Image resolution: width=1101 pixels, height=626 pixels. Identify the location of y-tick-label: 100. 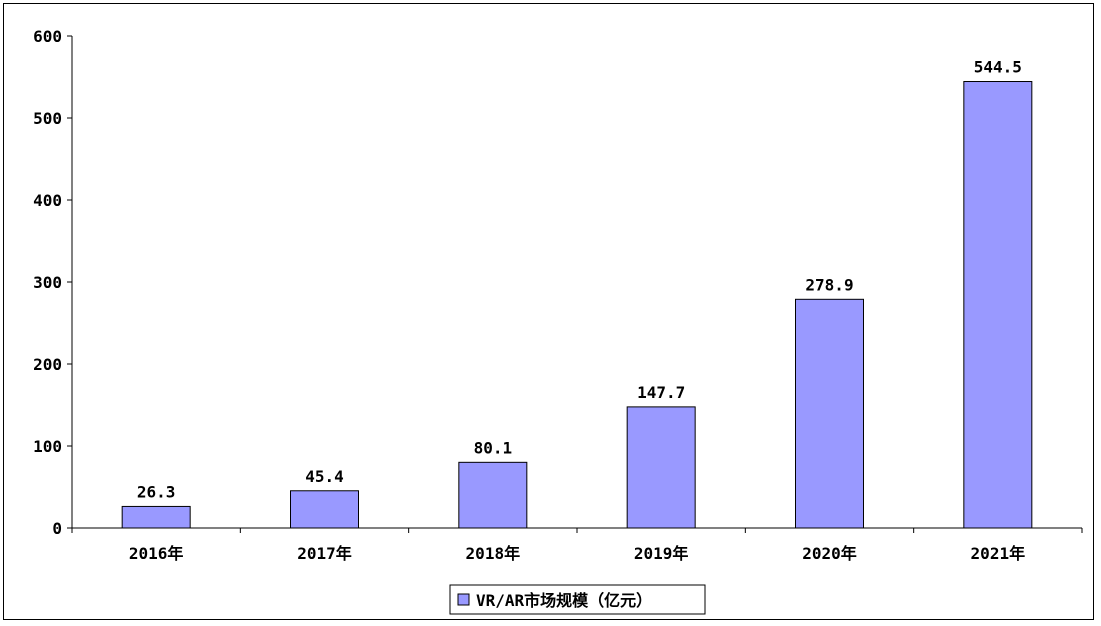
(47, 446).